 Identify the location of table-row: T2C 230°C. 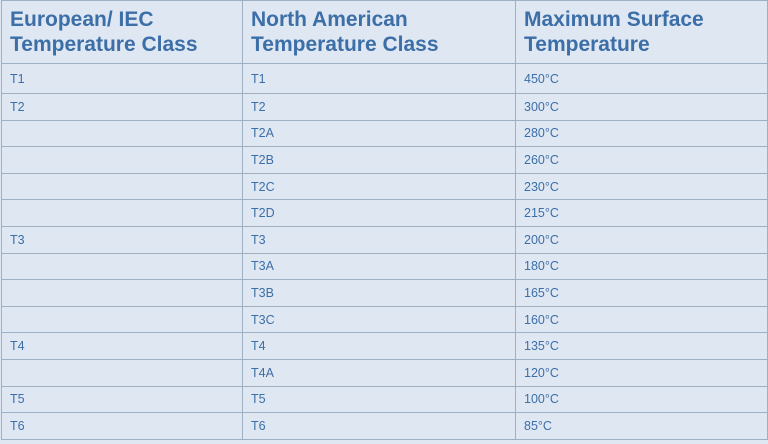
(384, 186).